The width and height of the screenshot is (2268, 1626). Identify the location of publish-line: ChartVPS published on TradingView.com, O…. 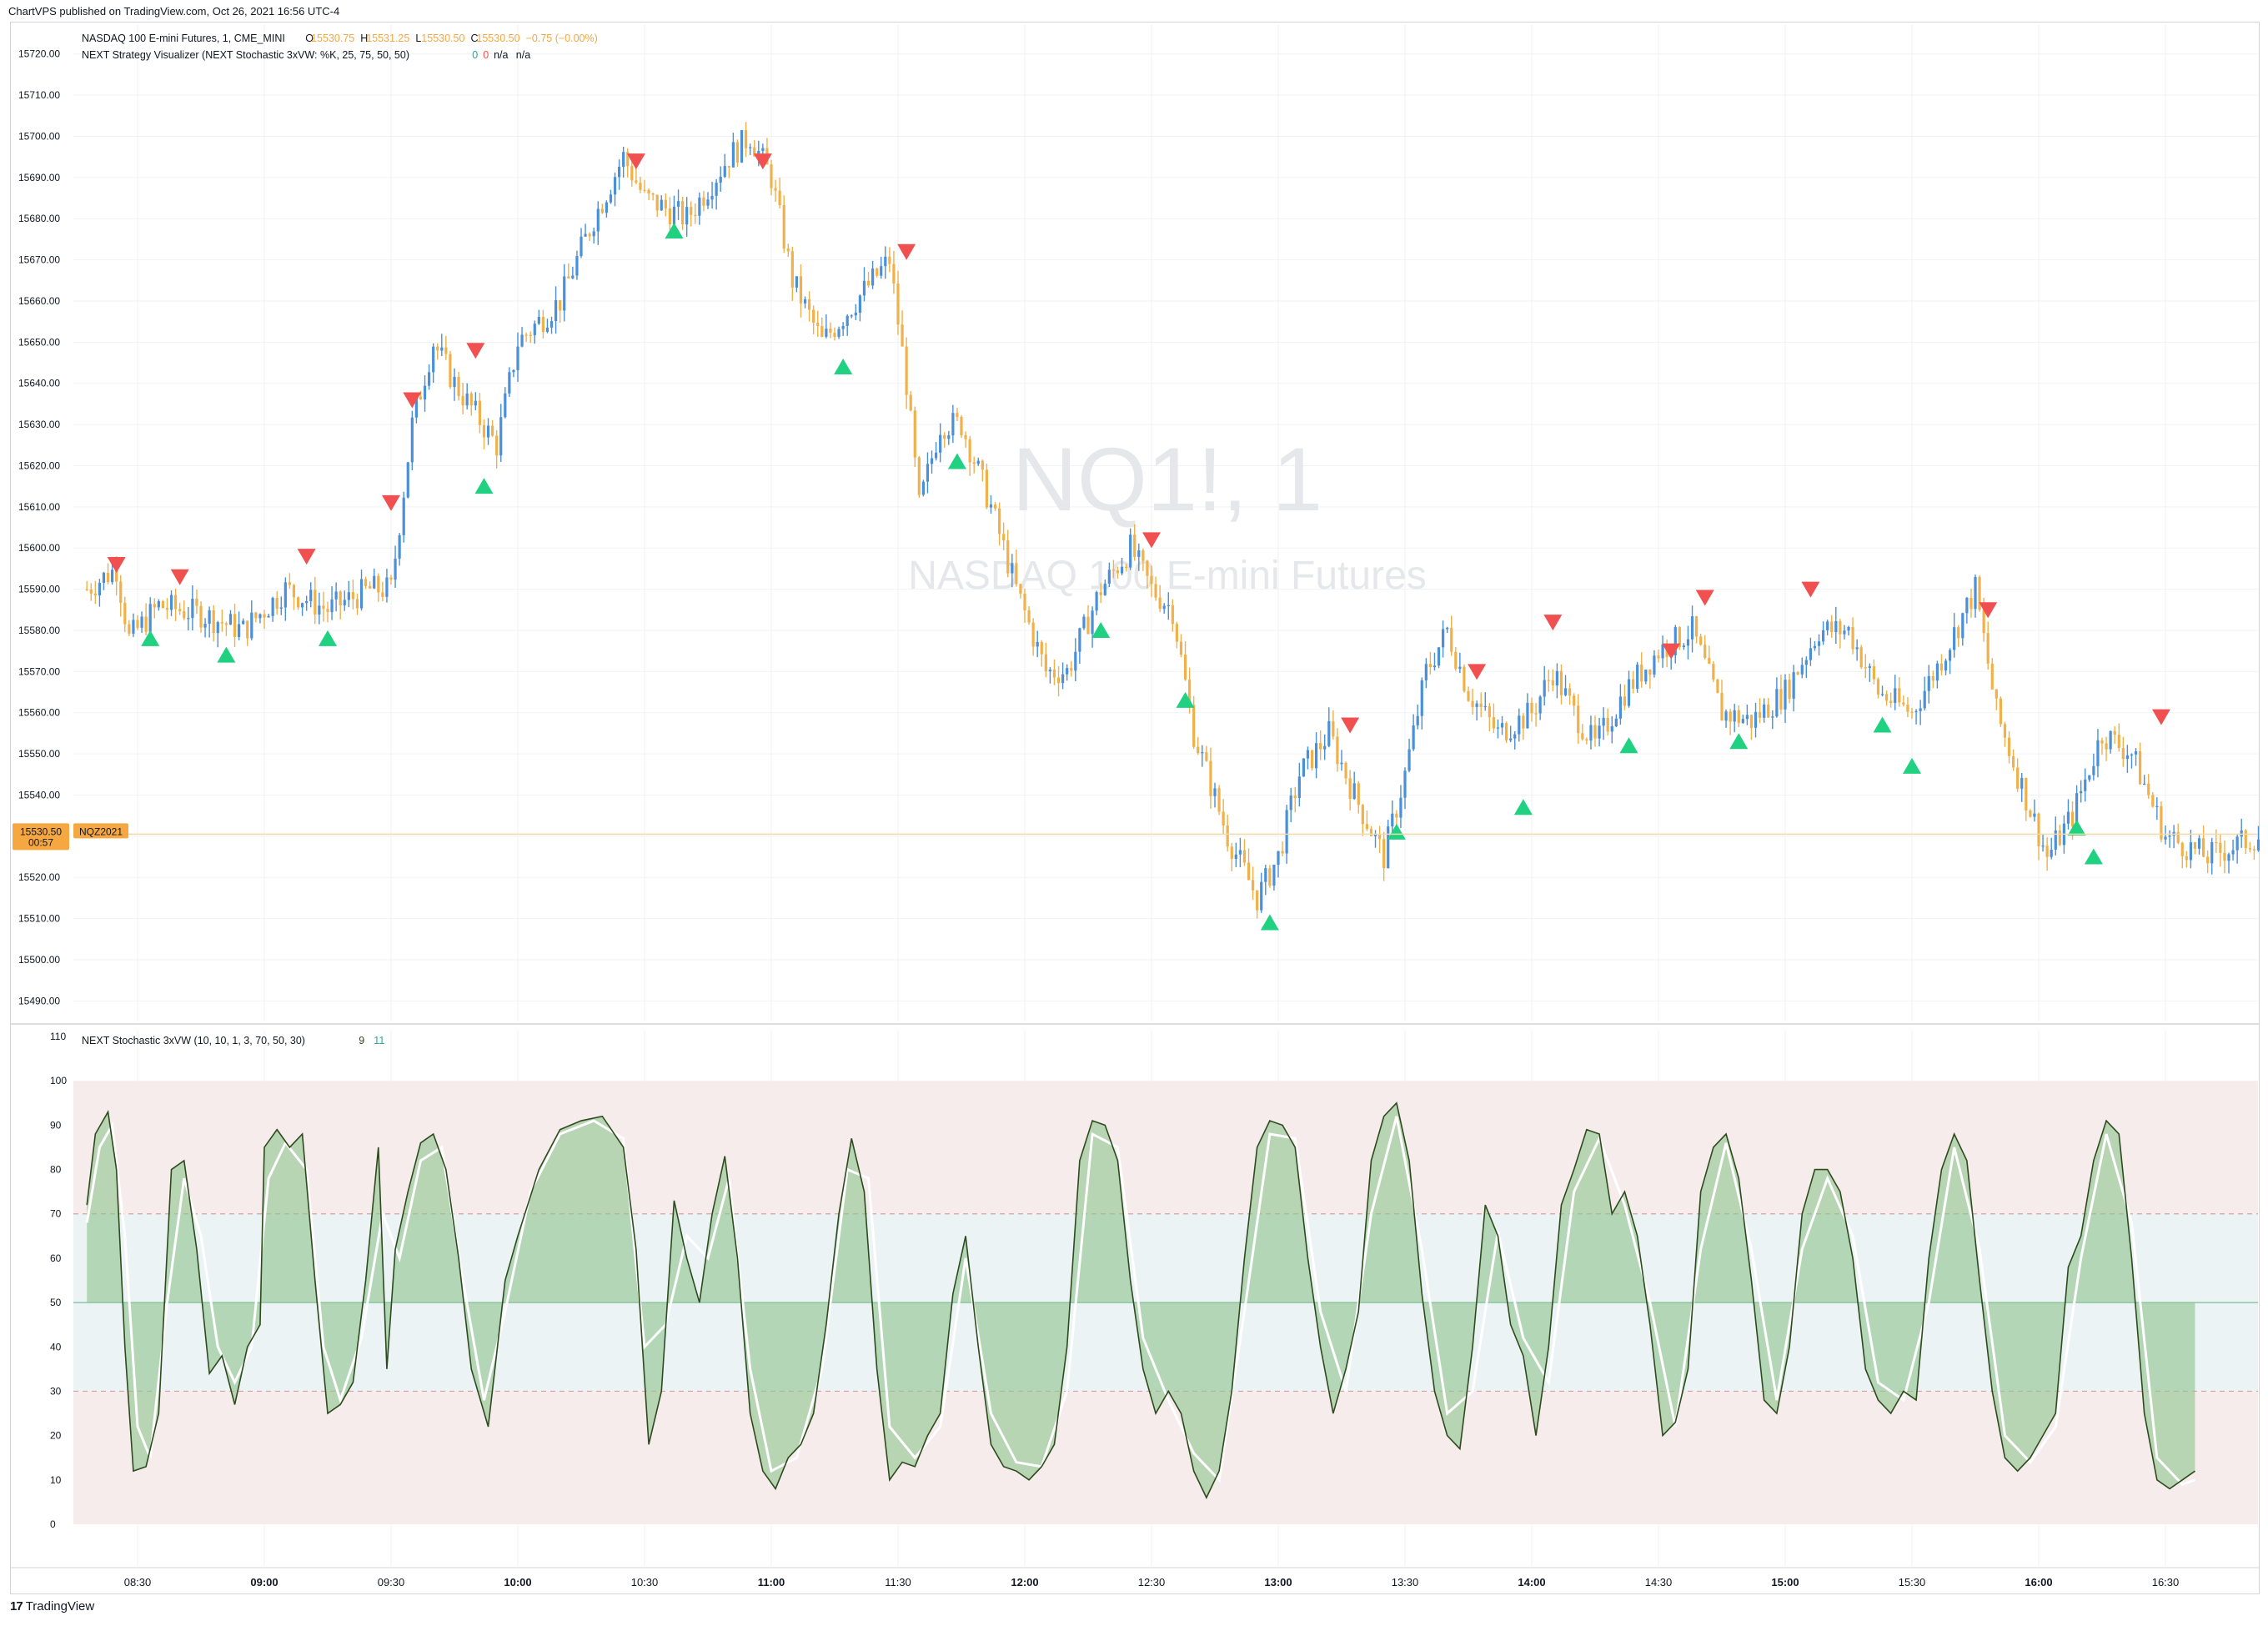
(174, 11).